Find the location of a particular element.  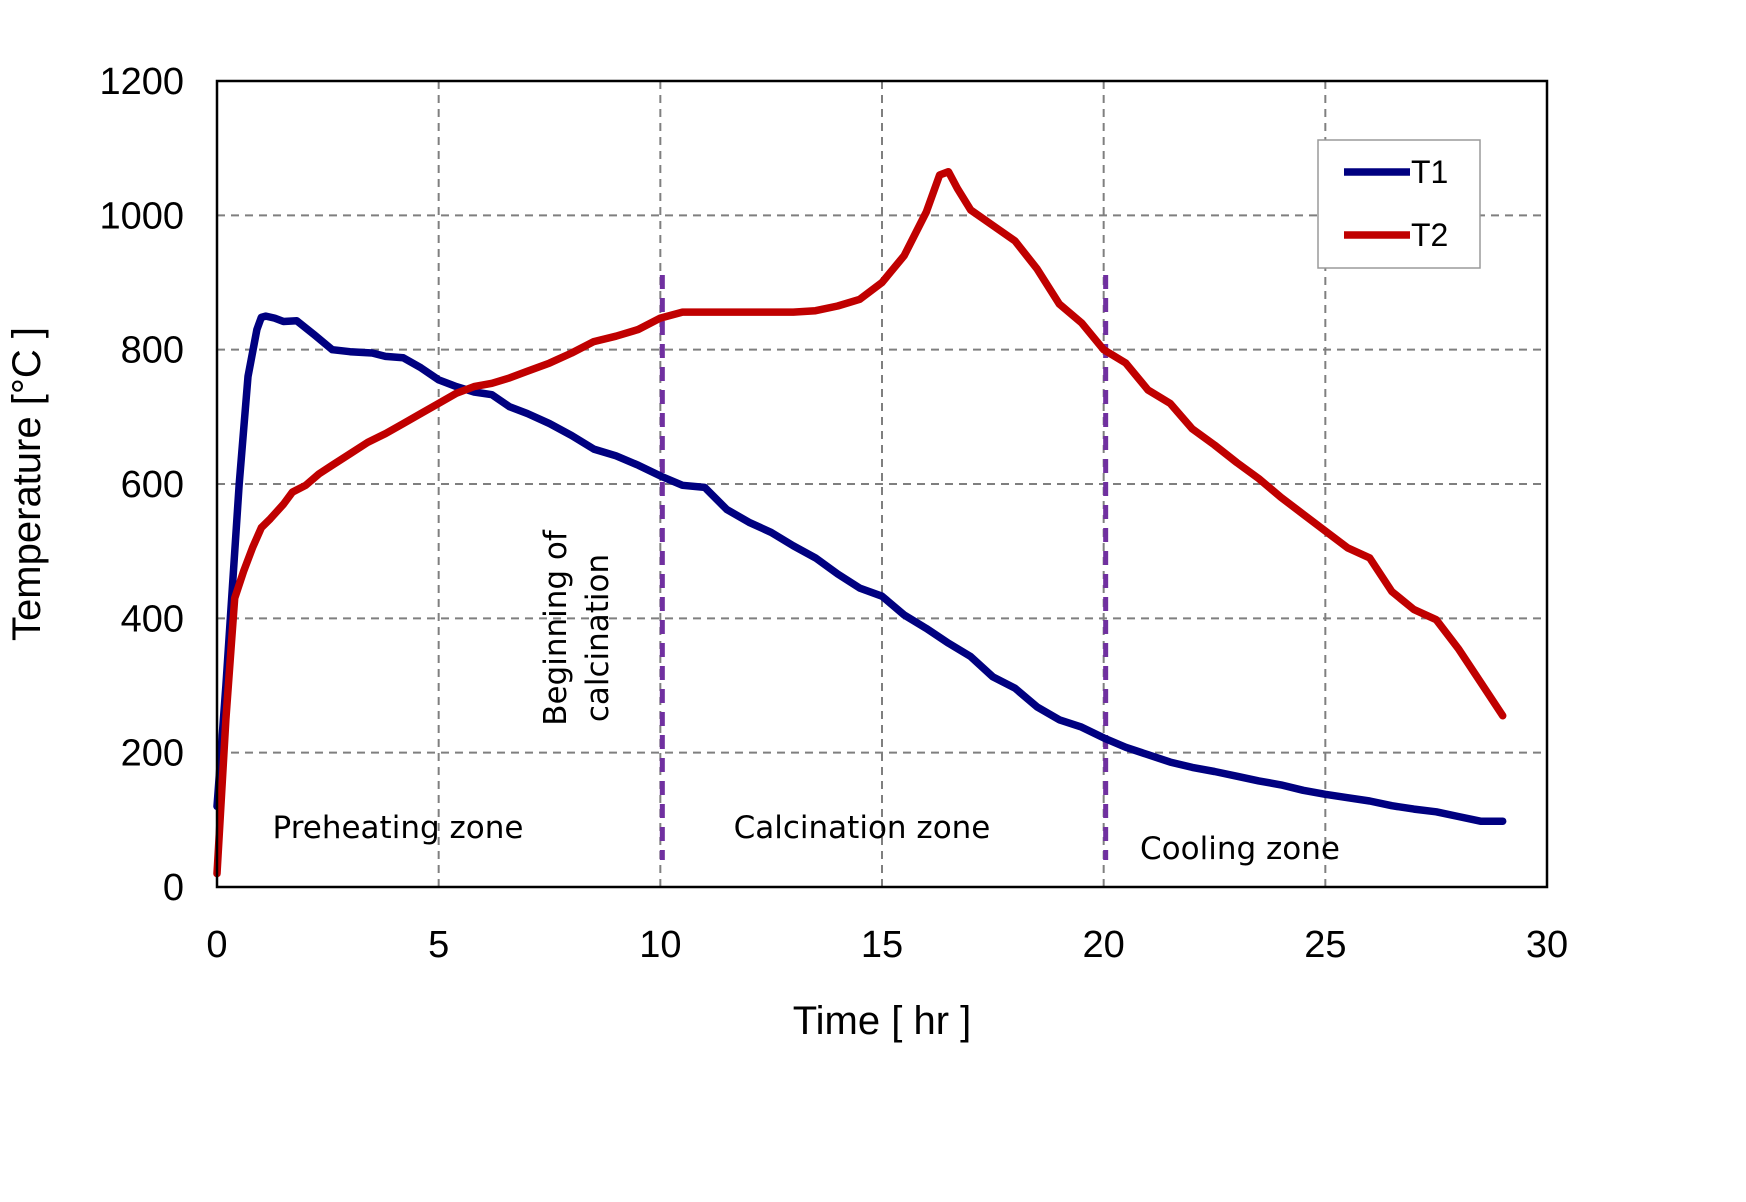

annotation-calcination-zone: Calcination zone is located at coordinates (862, 828).